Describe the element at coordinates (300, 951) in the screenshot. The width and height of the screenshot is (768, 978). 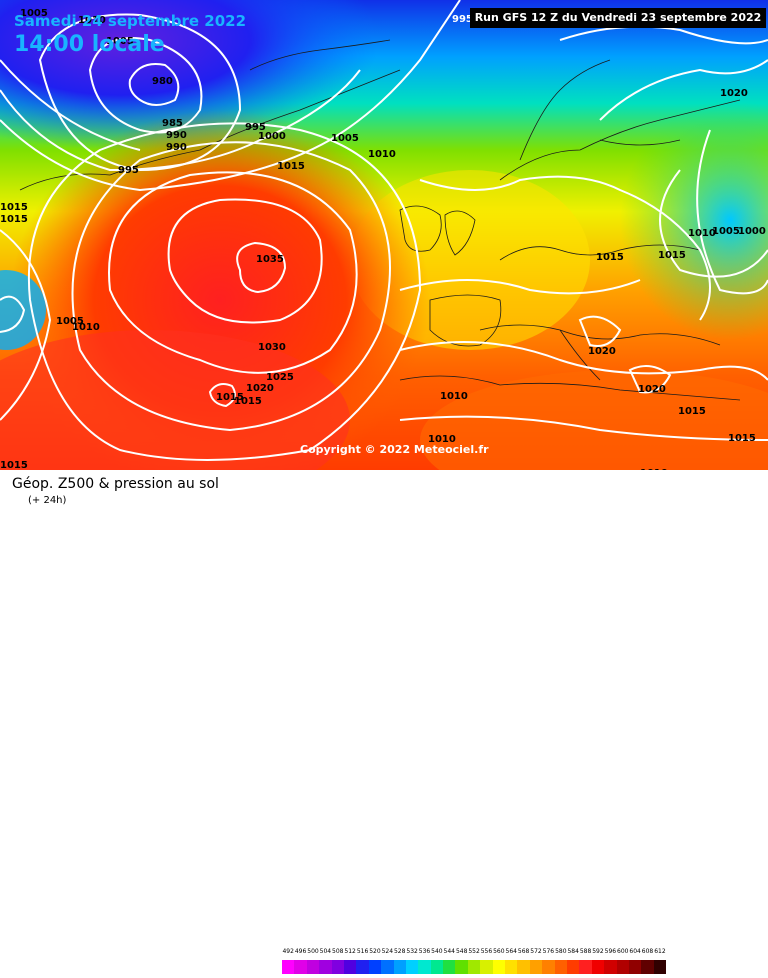
I see `legend-label: 496` at that location.